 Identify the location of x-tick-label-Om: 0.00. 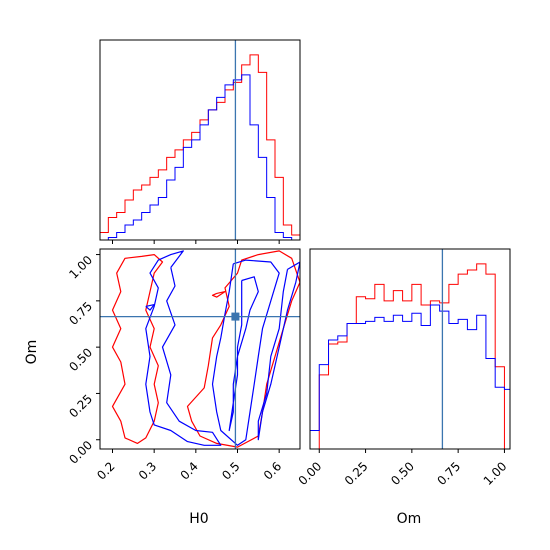
(310, 473).